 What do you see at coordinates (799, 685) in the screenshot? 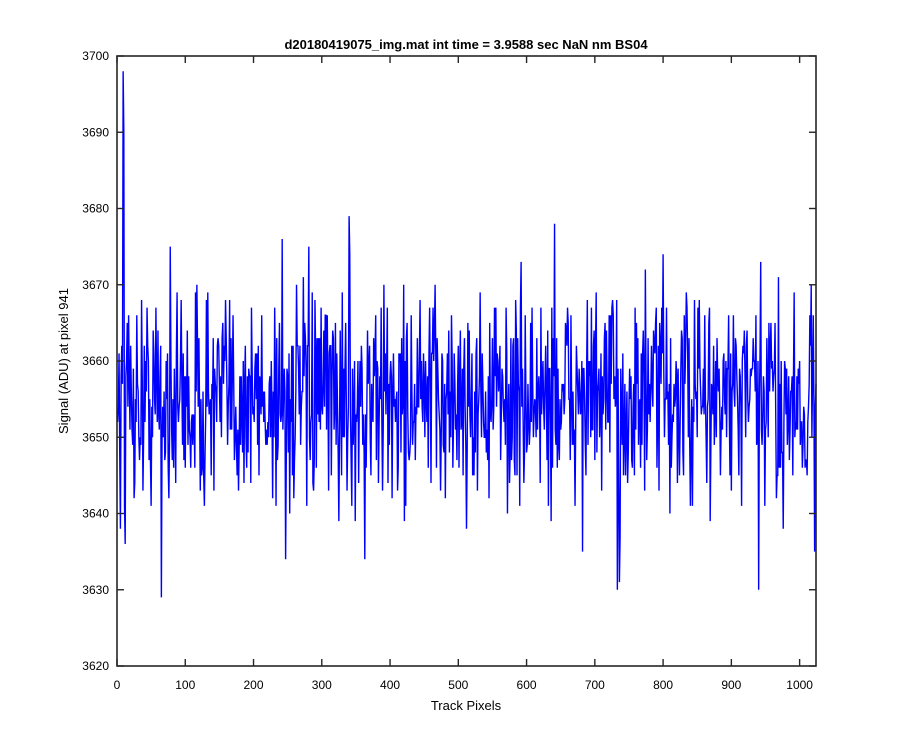
I see `x-tick-label: 1000` at bounding box center [799, 685].